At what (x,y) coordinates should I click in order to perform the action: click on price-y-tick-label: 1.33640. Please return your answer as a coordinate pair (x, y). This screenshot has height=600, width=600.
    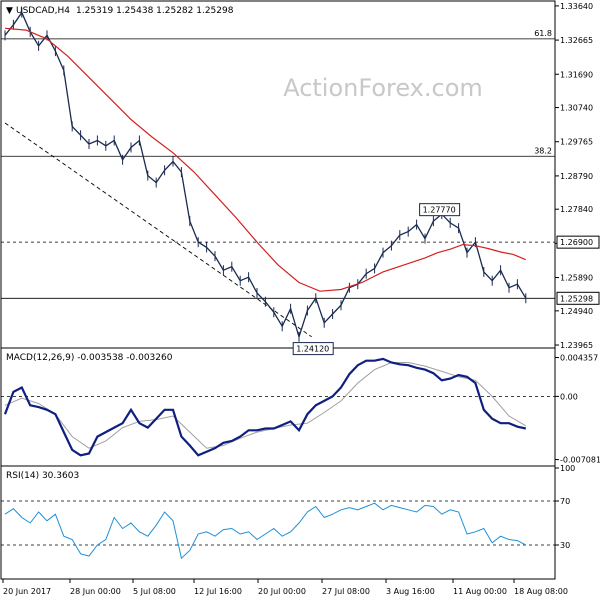
    Looking at the image, I should click on (576, 6).